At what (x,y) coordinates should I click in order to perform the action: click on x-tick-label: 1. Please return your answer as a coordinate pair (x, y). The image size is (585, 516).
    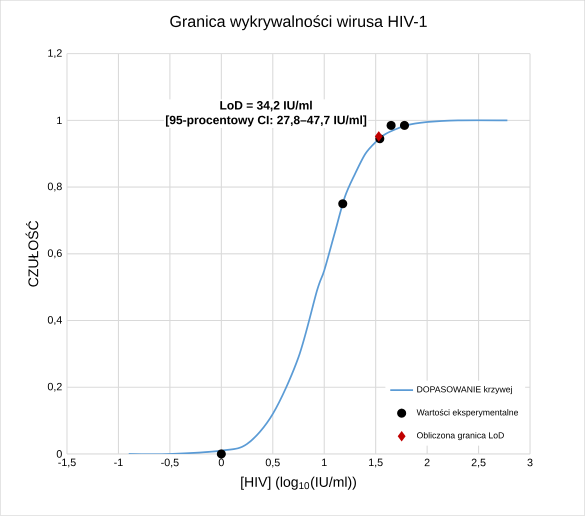
    Looking at the image, I should click on (324, 462).